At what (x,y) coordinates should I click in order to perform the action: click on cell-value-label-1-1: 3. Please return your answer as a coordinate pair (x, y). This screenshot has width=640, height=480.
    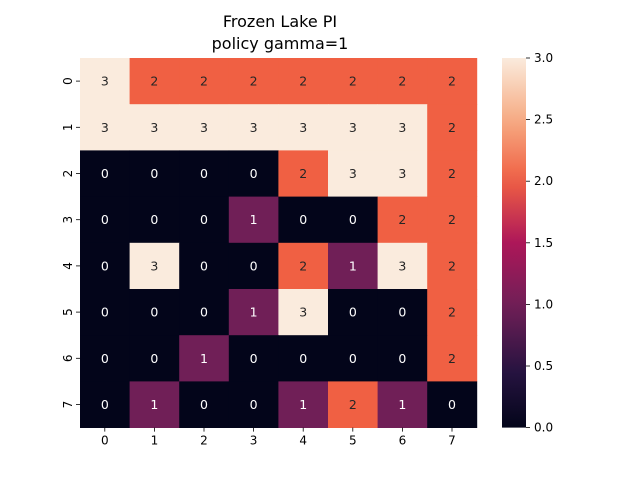
    Looking at the image, I should click on (154, 127).